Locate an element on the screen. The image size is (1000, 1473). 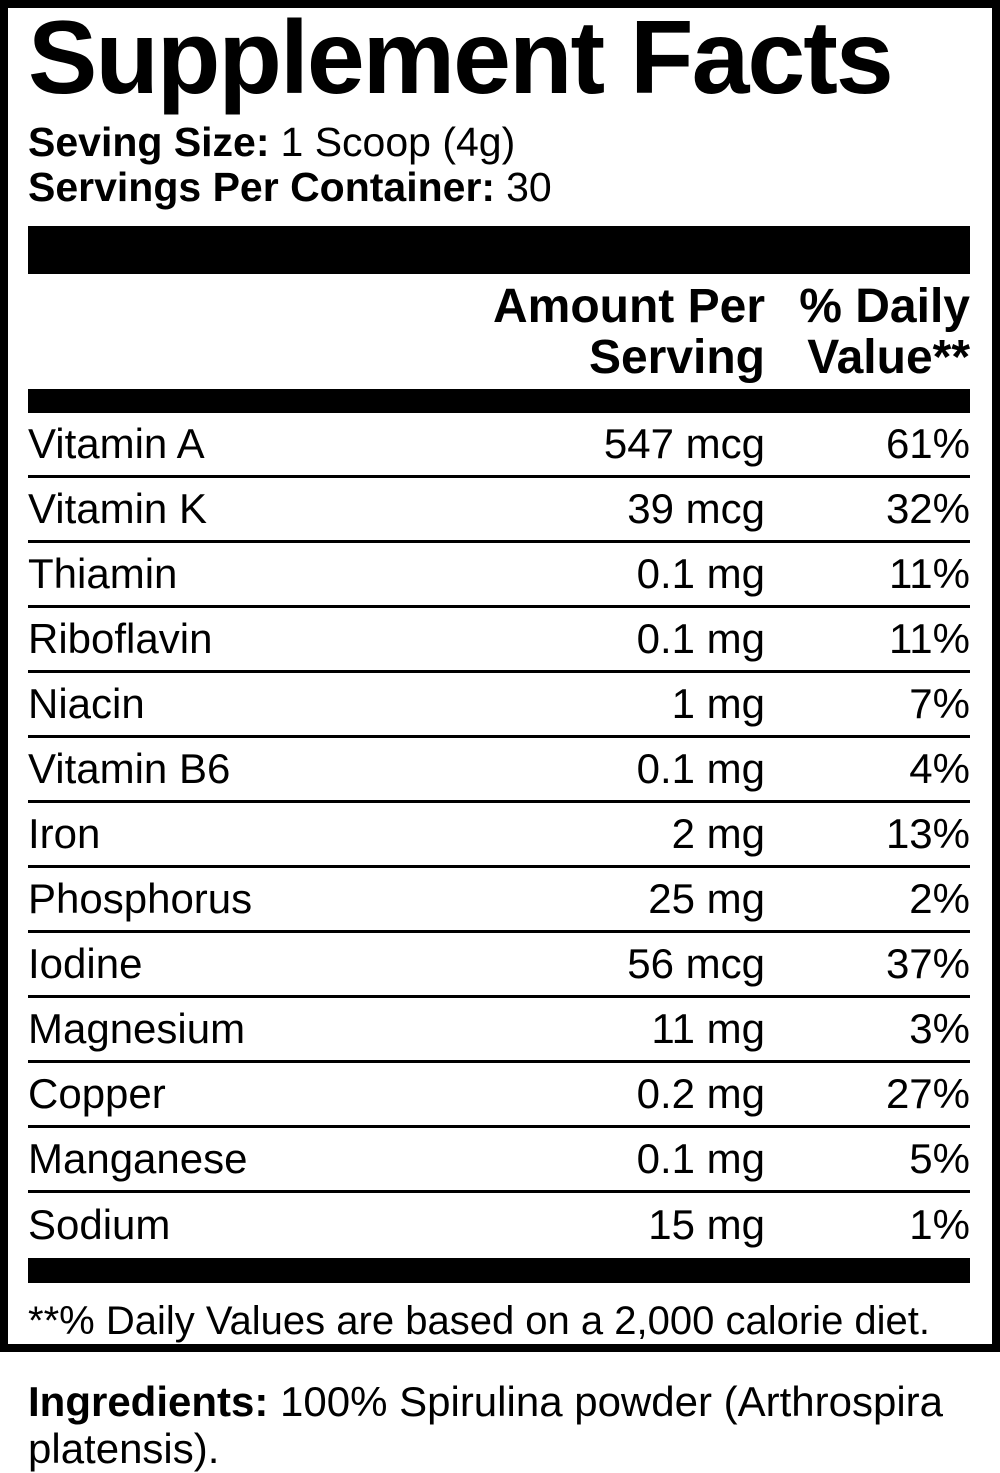
nutrient-row: Phosphorus 25 mg 2% is located at coordinates (499, 900).